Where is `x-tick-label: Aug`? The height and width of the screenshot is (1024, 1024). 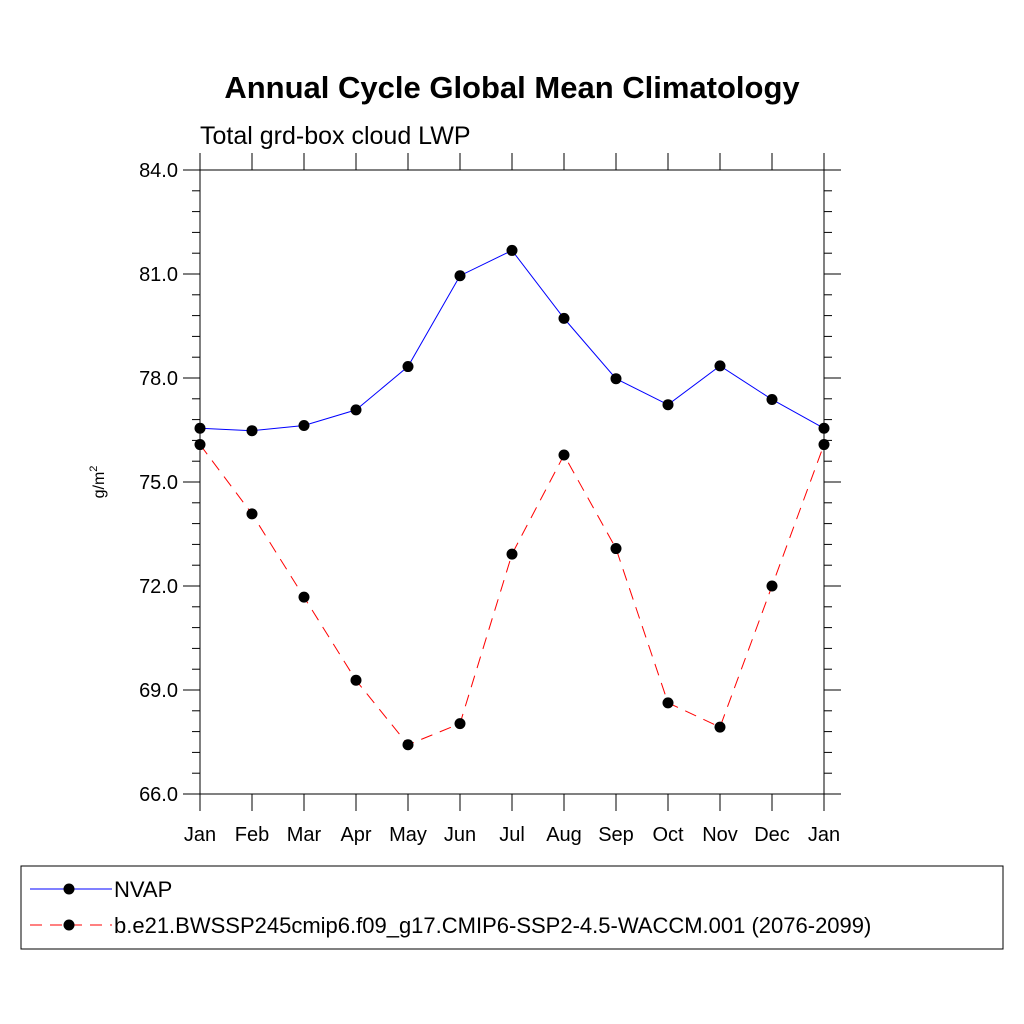 x-tick-label: Aug is located at coordinates (564, 835).